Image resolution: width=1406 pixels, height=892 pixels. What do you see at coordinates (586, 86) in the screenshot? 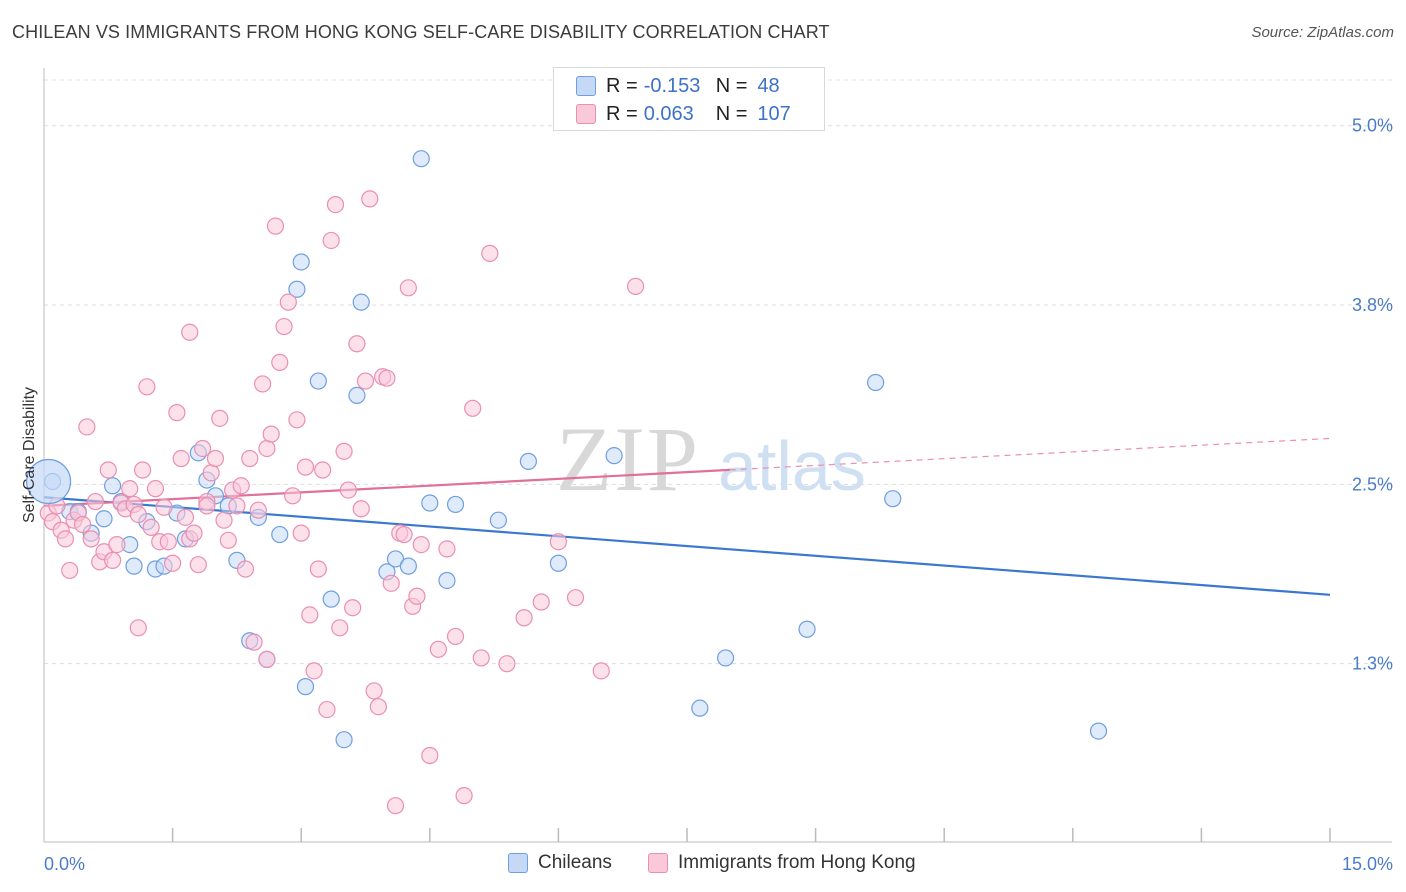
I see `legend-swatch-chileans` at bounding box center [586, 86].